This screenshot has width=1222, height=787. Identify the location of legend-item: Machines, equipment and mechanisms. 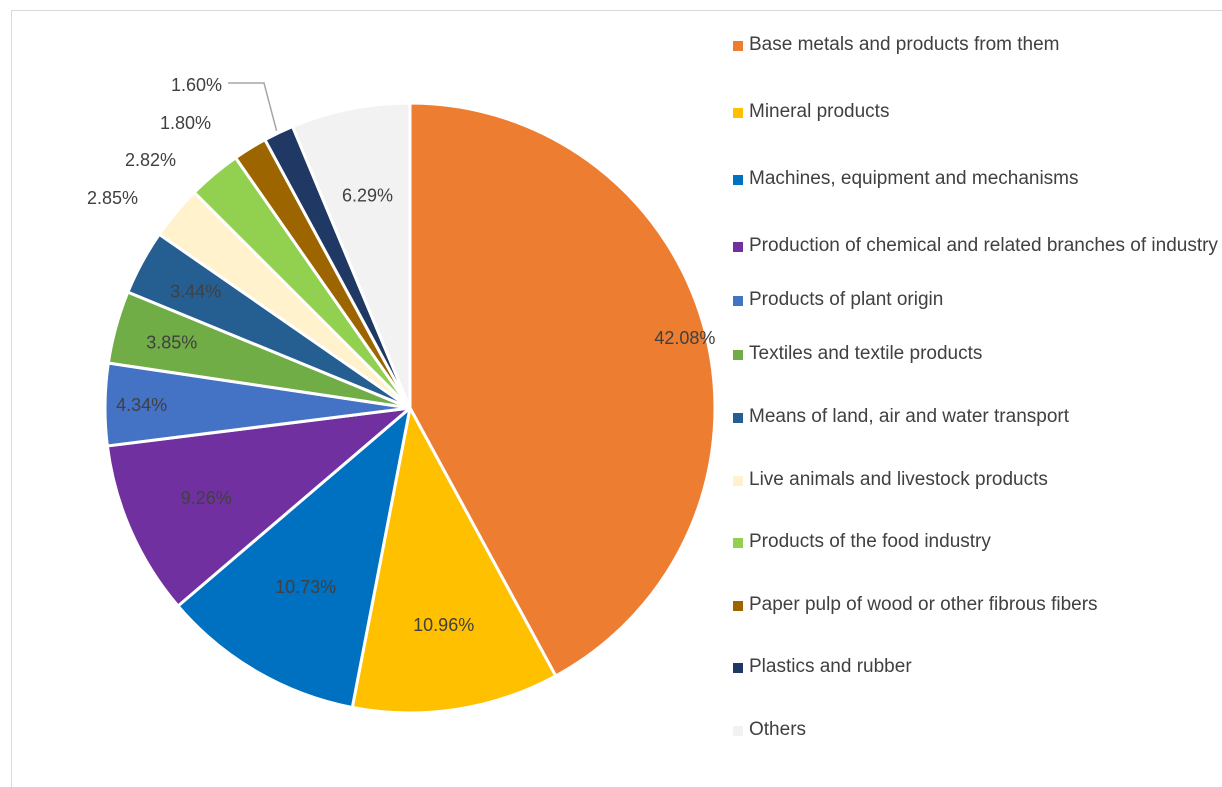
(977, 179).